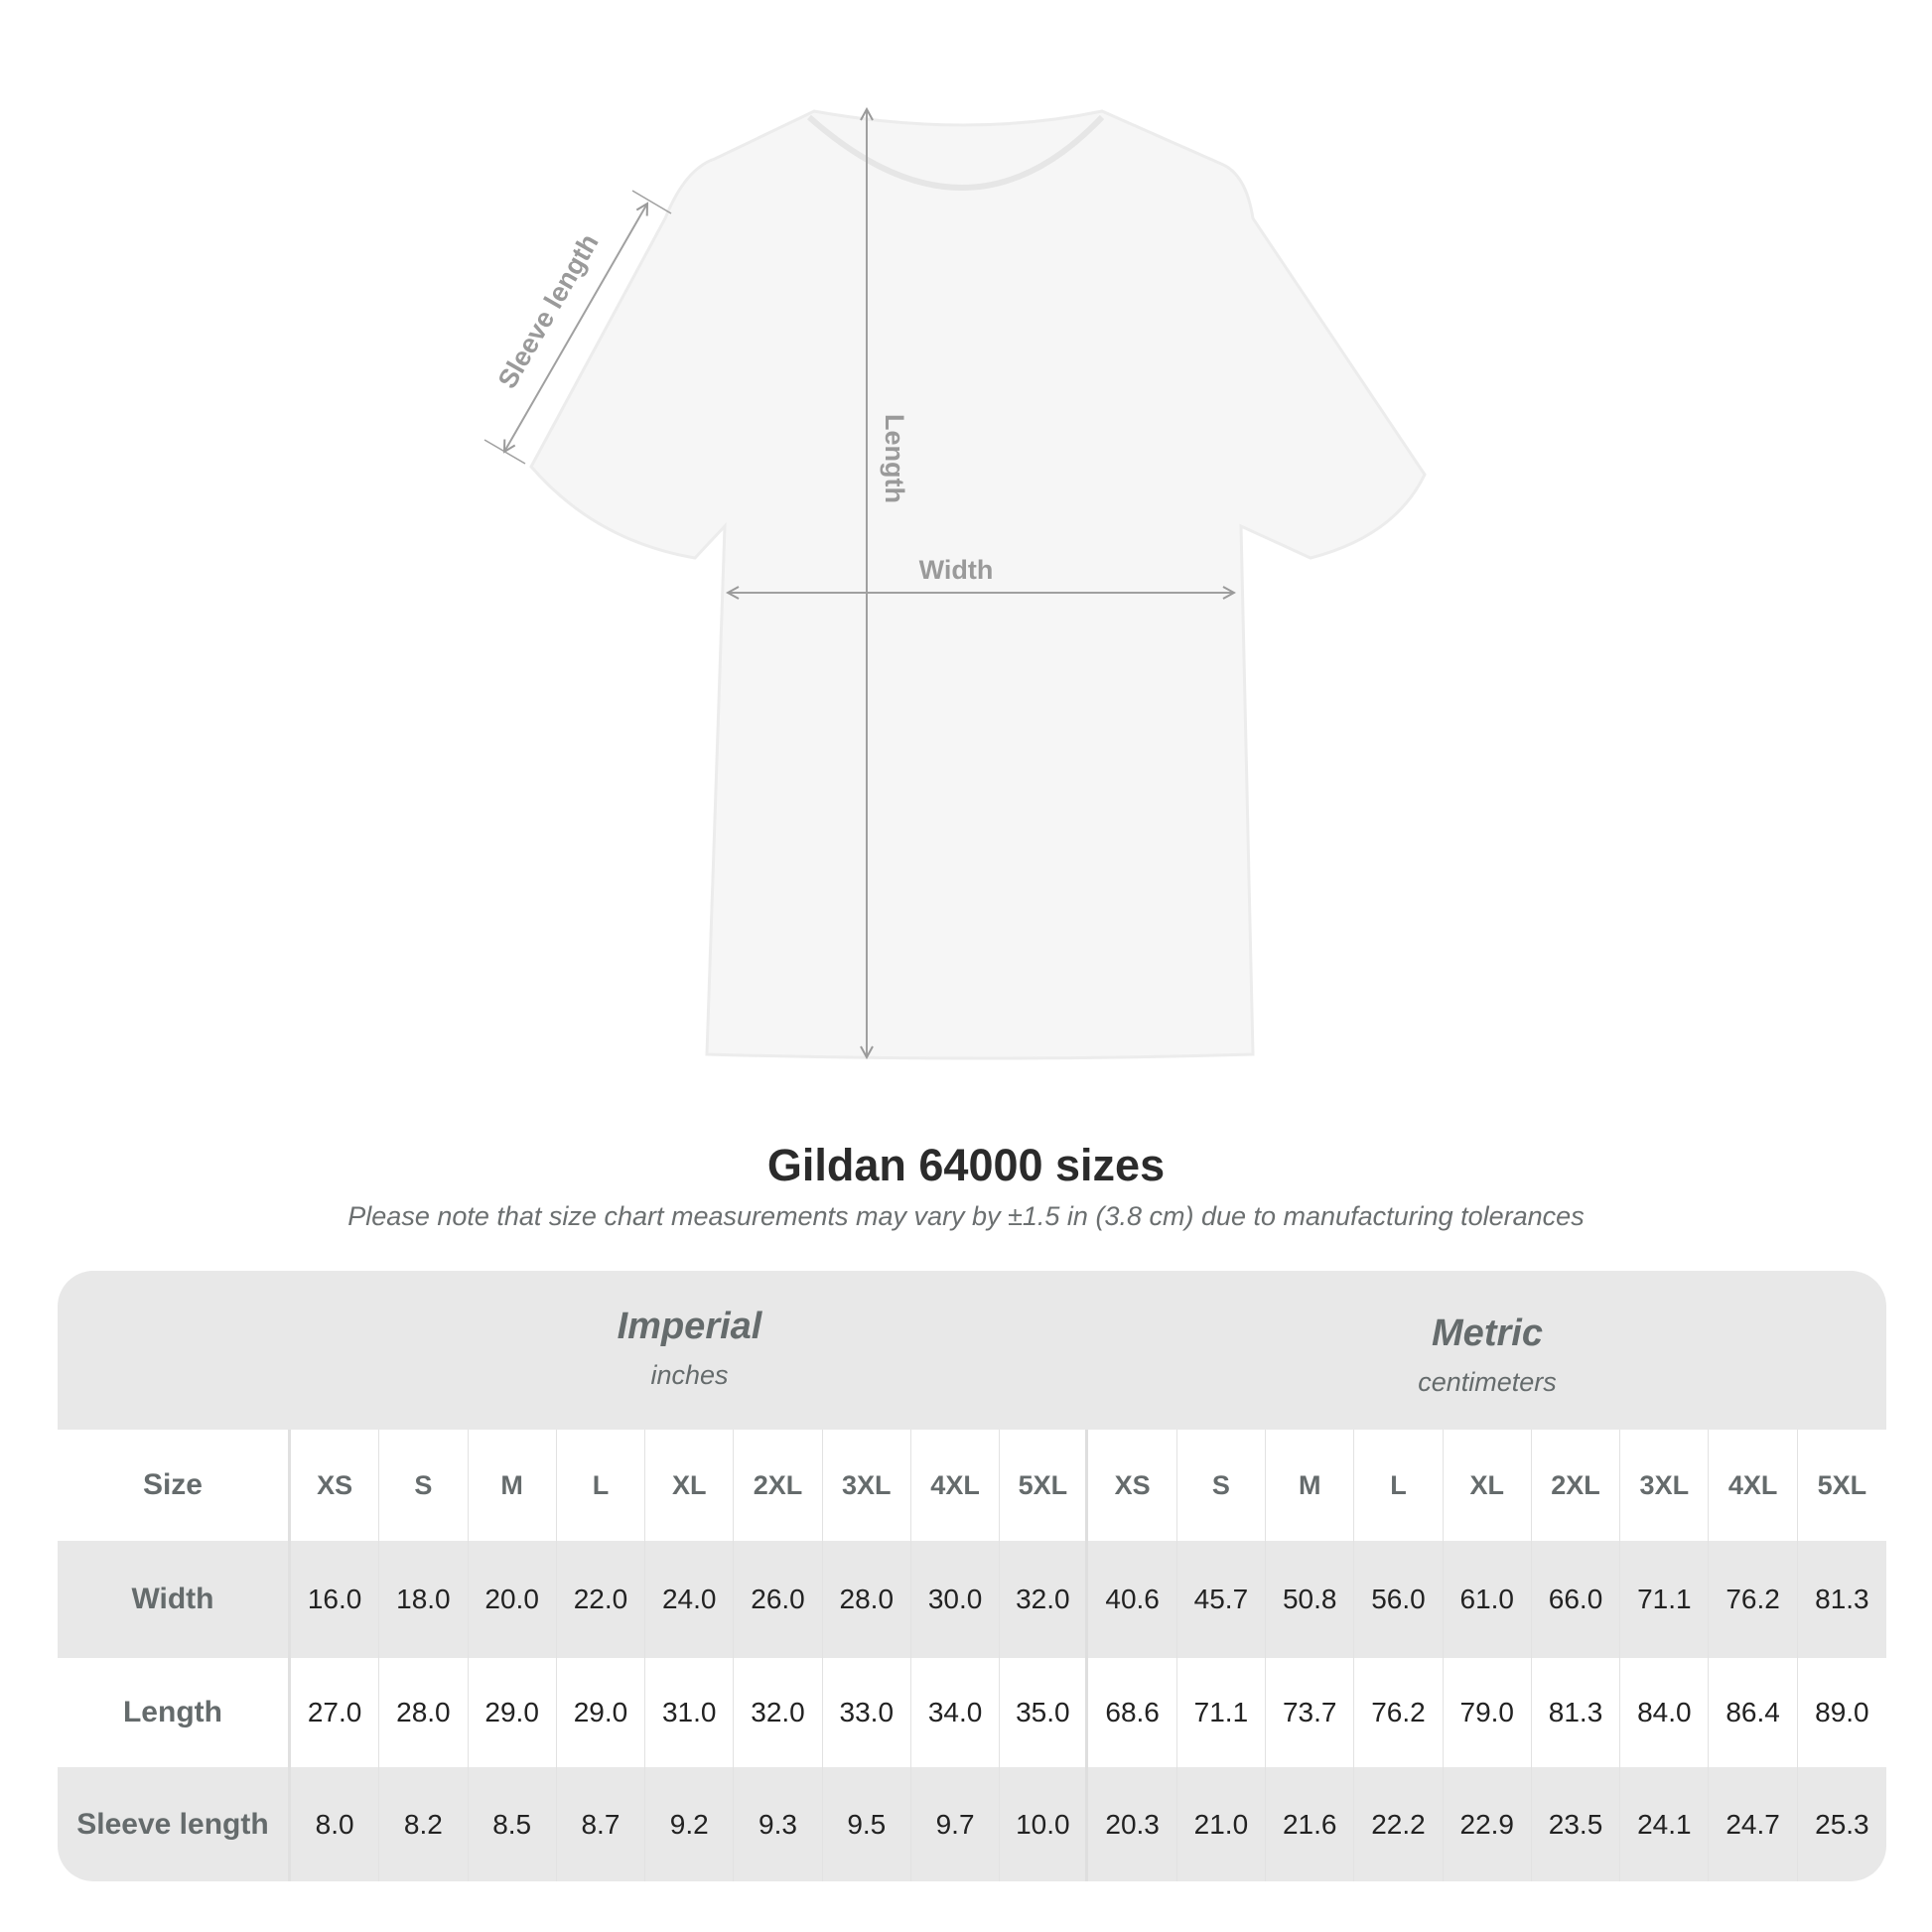 The height and width of the screenshot is (1932, 1932). I want to click on table-cell: 8.7, so click(601, 1824).